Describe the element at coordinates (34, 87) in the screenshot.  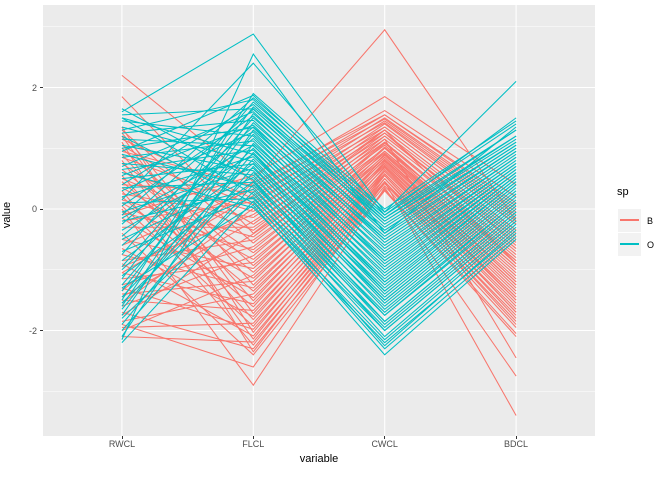
I see `y-tick-label-2: 2` at that location.